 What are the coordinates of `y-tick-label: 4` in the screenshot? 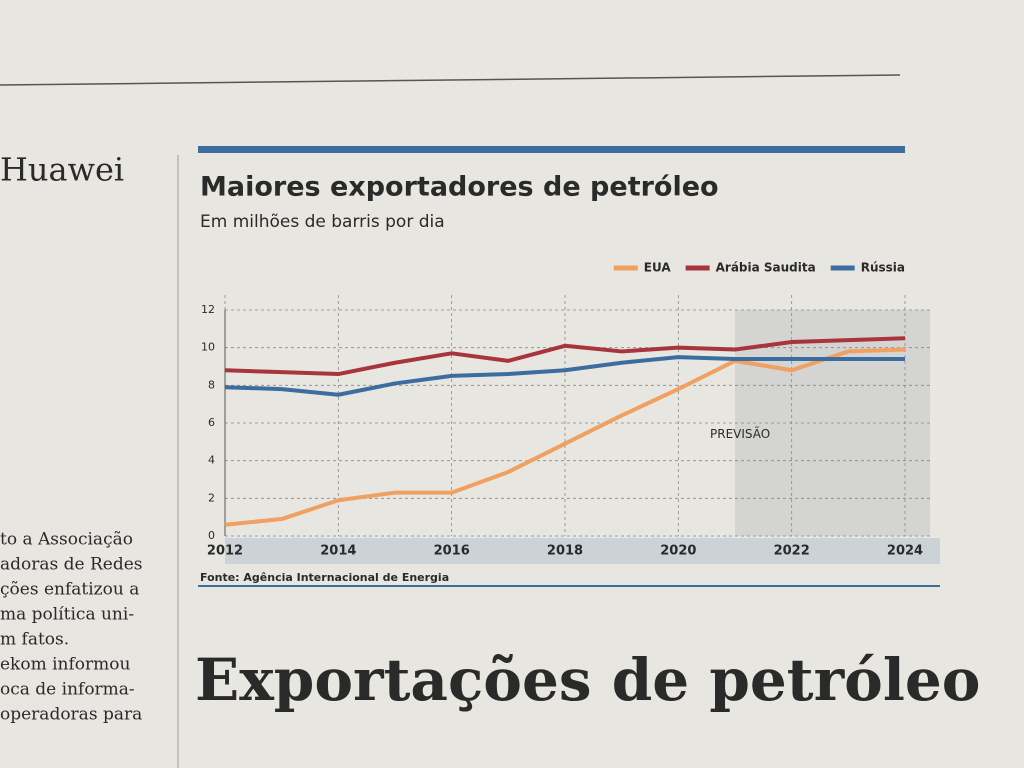 It's located at (211, 460).